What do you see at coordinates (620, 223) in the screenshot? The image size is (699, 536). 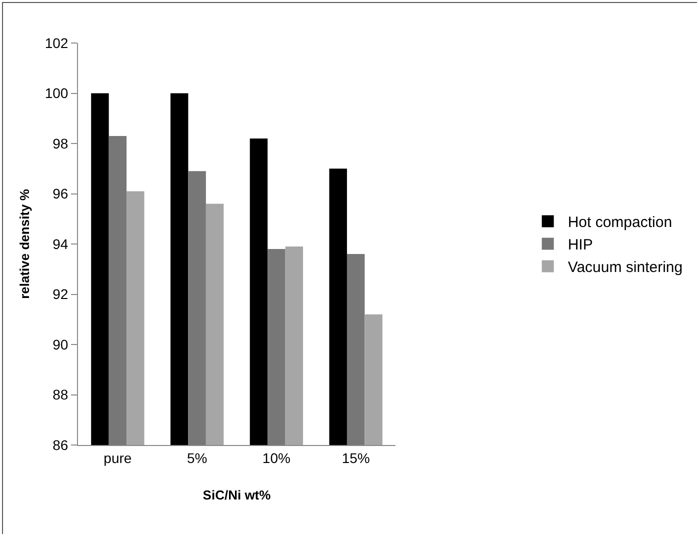 I see `legend-label: Hot compaction` at bounding box center [620, 223].